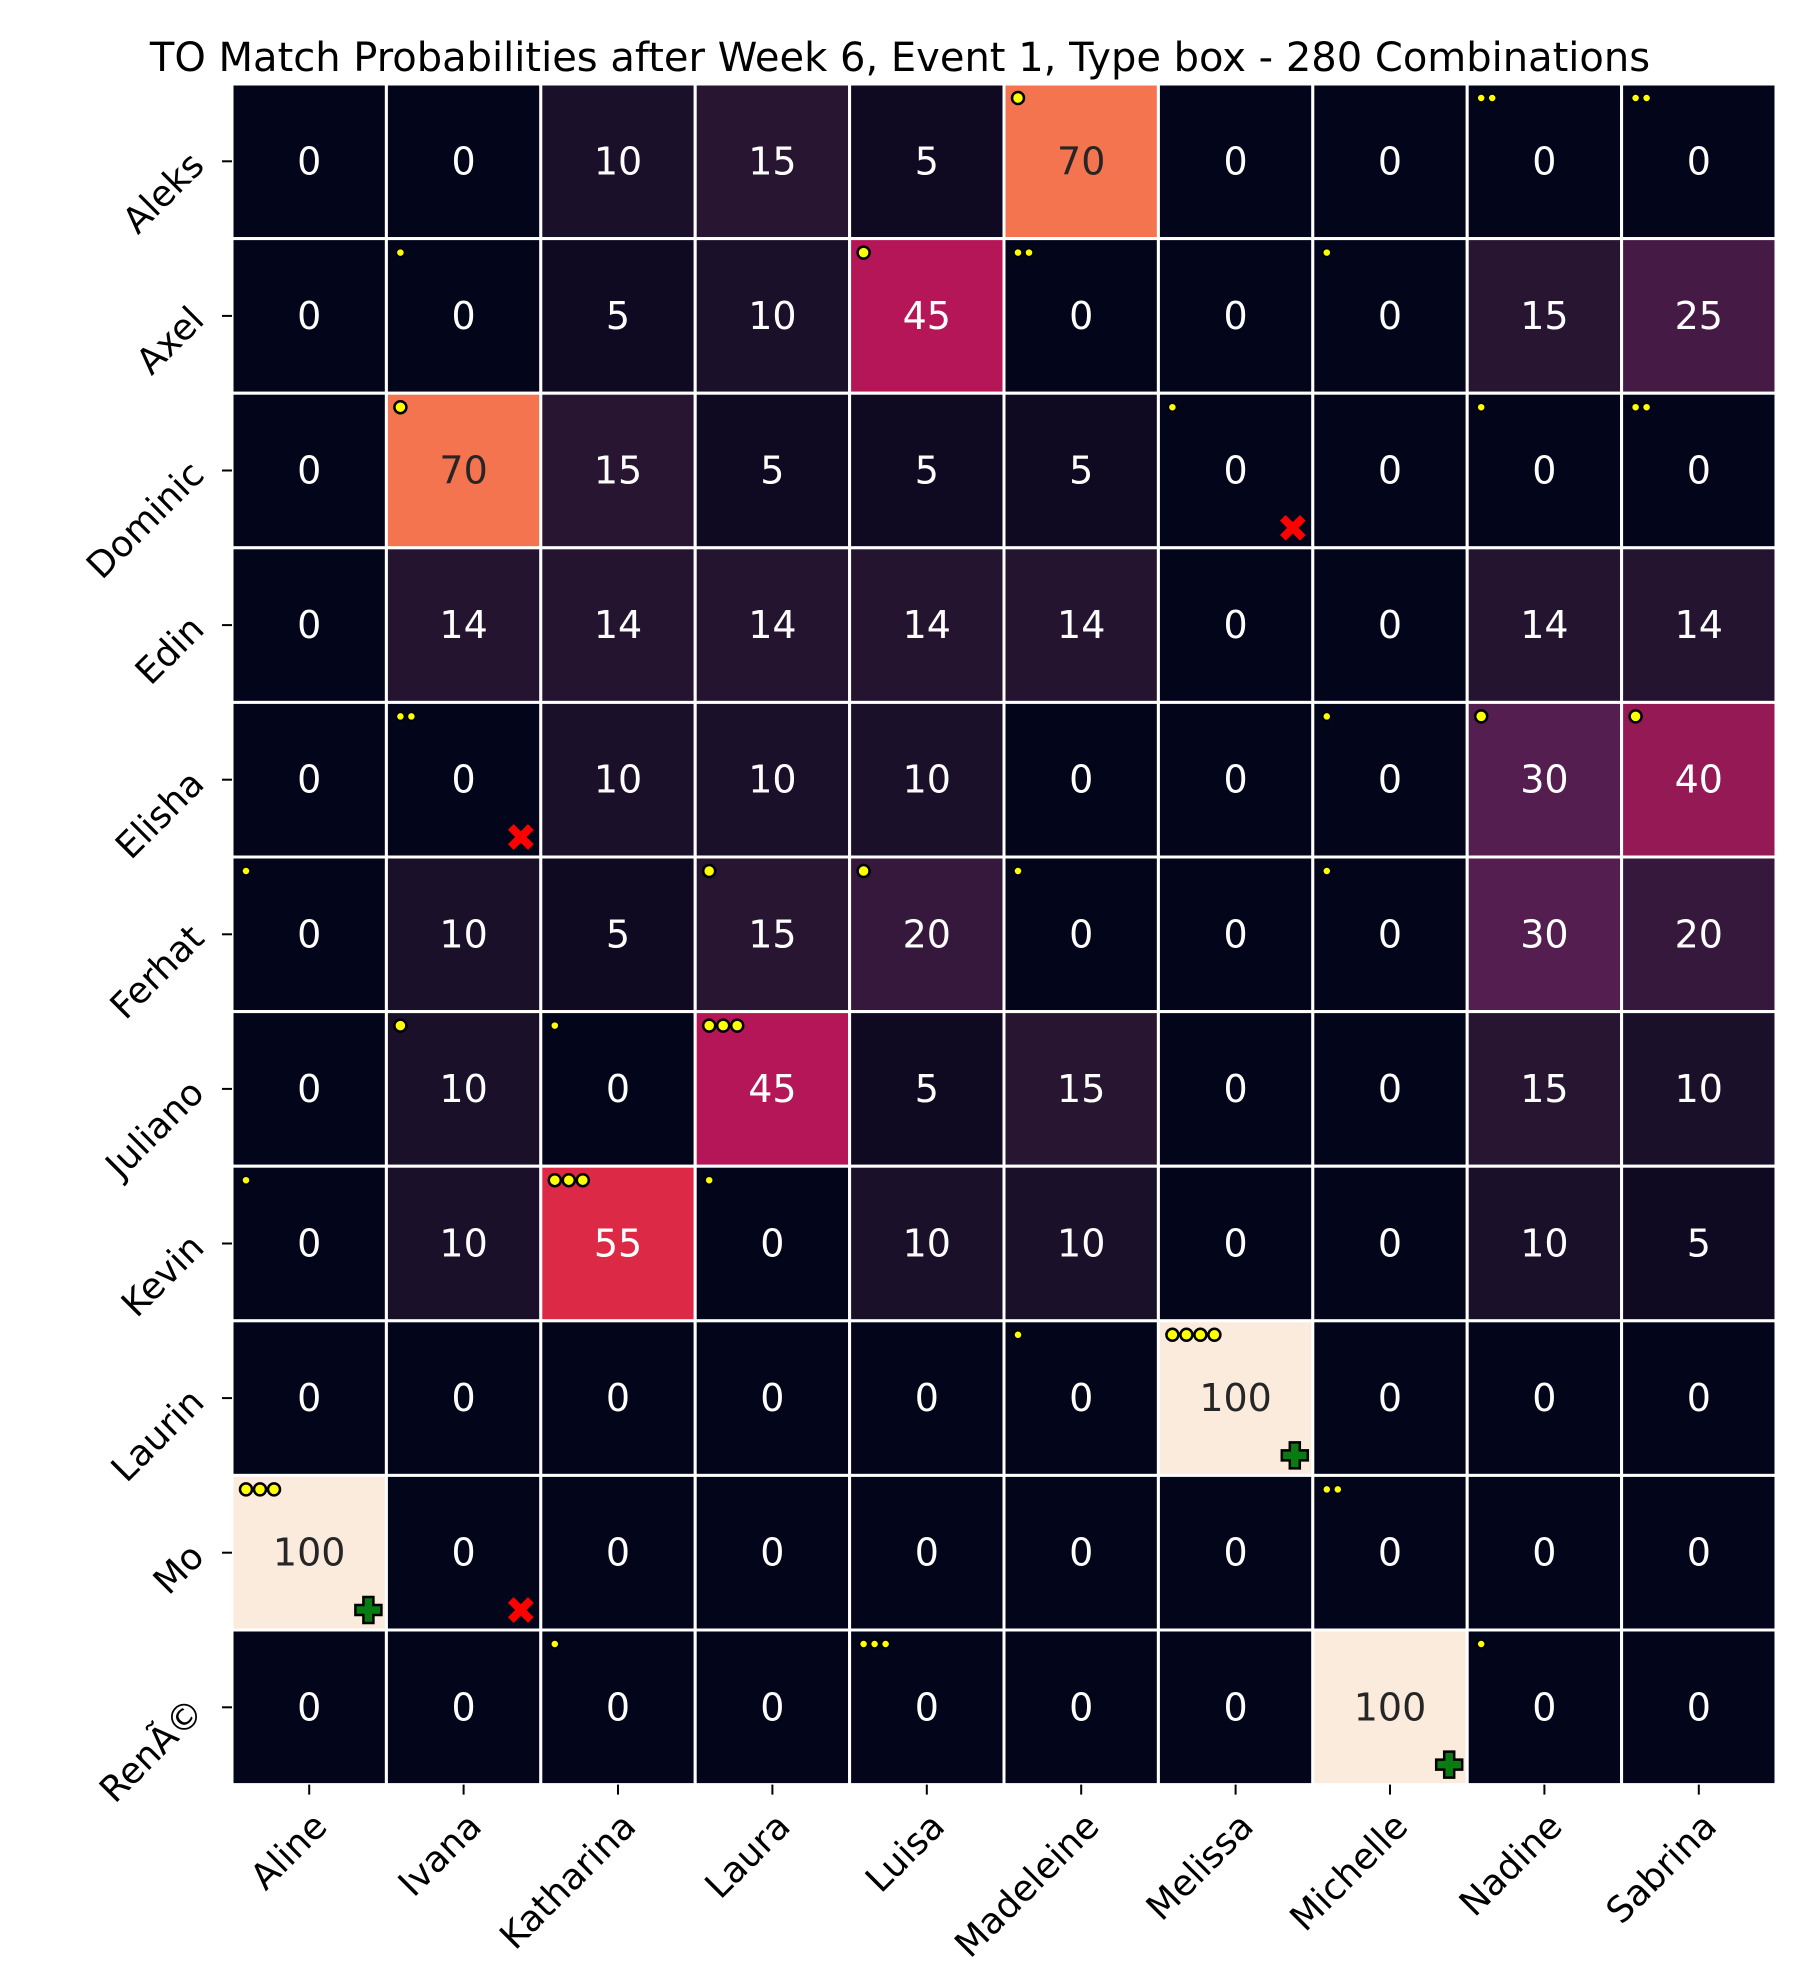  I want to click on y-tick-label: Aleks, so click(163, 193).